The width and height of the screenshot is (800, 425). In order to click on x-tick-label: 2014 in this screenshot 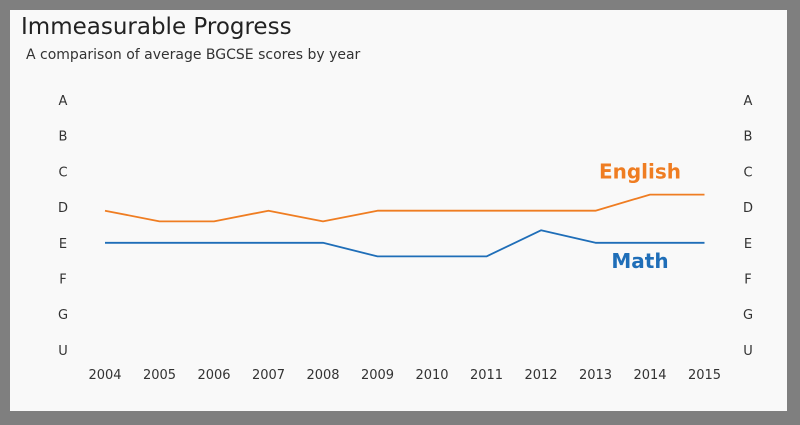, I will do `click(649, 375)`.